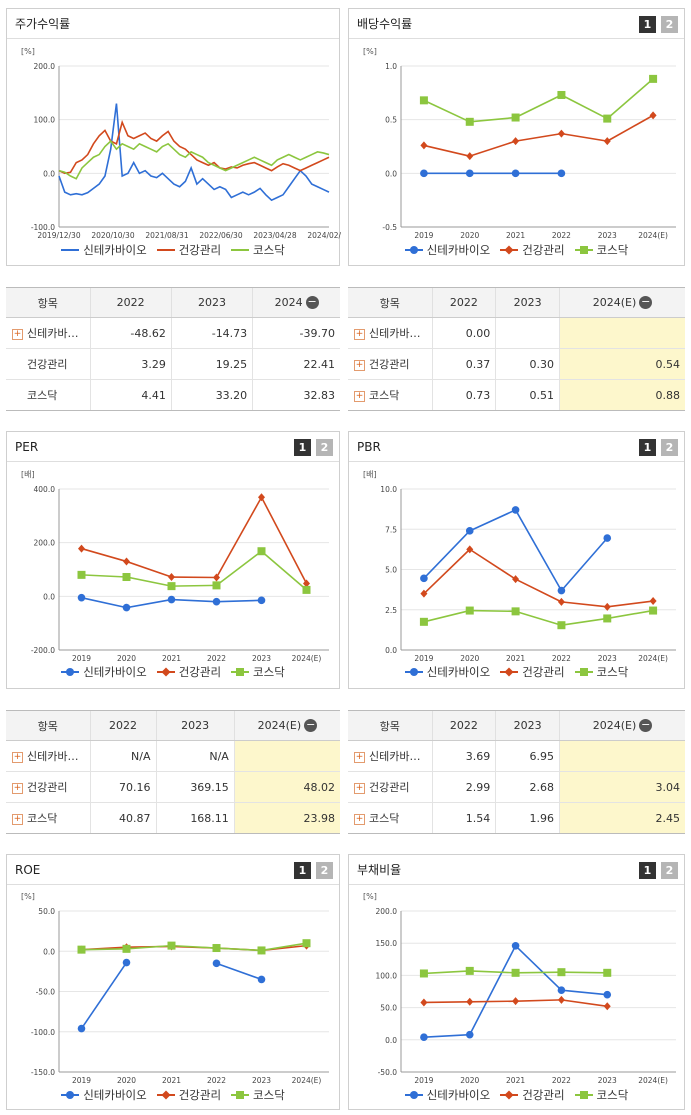 The image size is (691, 1115). I want to click on table-cell: 0.88, so click(622, 395).